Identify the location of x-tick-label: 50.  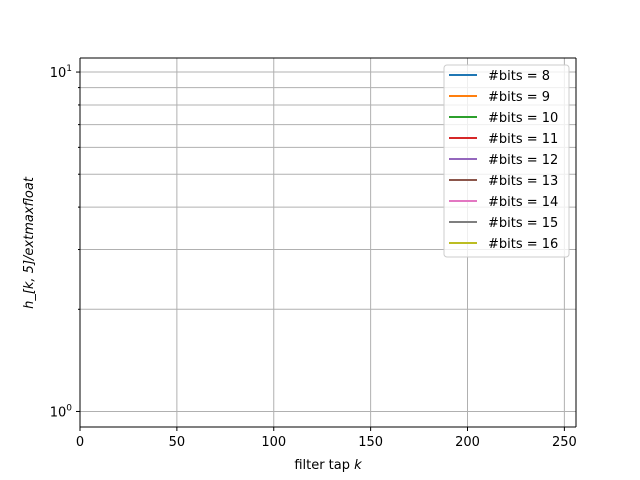
(177, 442).